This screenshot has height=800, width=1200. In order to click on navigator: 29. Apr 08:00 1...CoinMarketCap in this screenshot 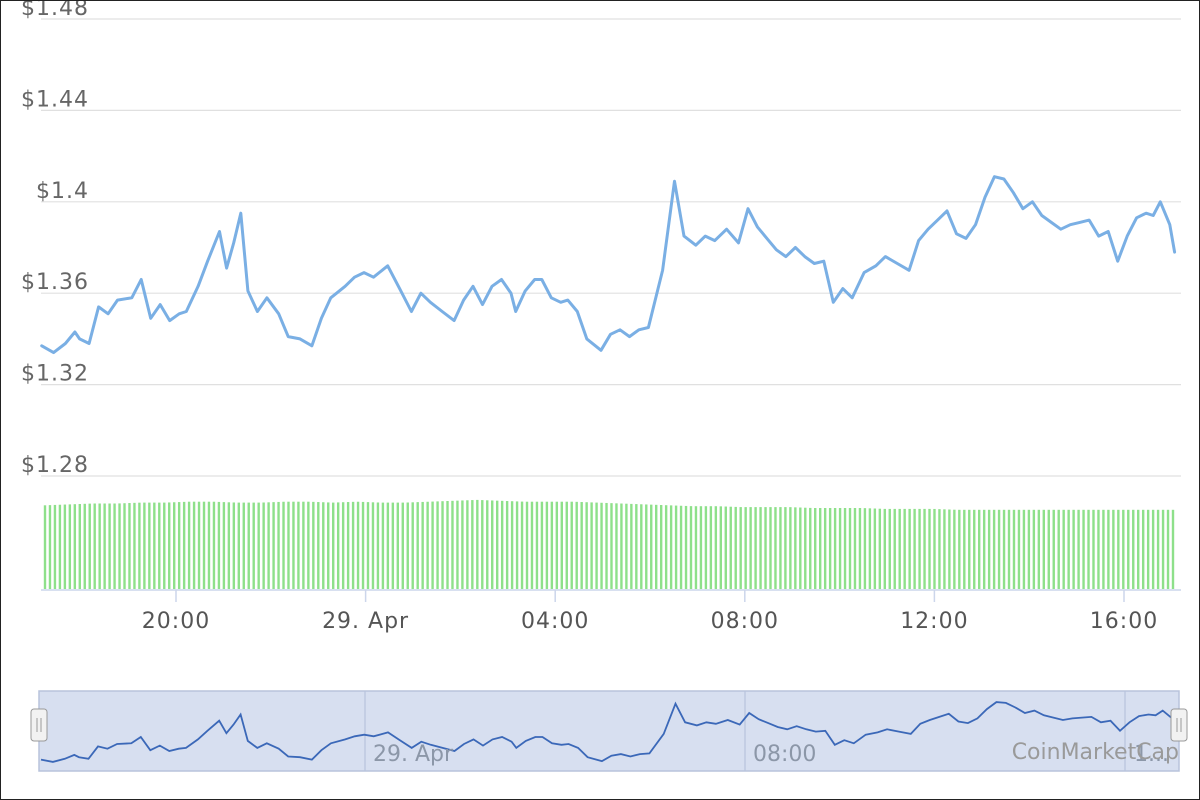, I will do `click(609, 731)`.